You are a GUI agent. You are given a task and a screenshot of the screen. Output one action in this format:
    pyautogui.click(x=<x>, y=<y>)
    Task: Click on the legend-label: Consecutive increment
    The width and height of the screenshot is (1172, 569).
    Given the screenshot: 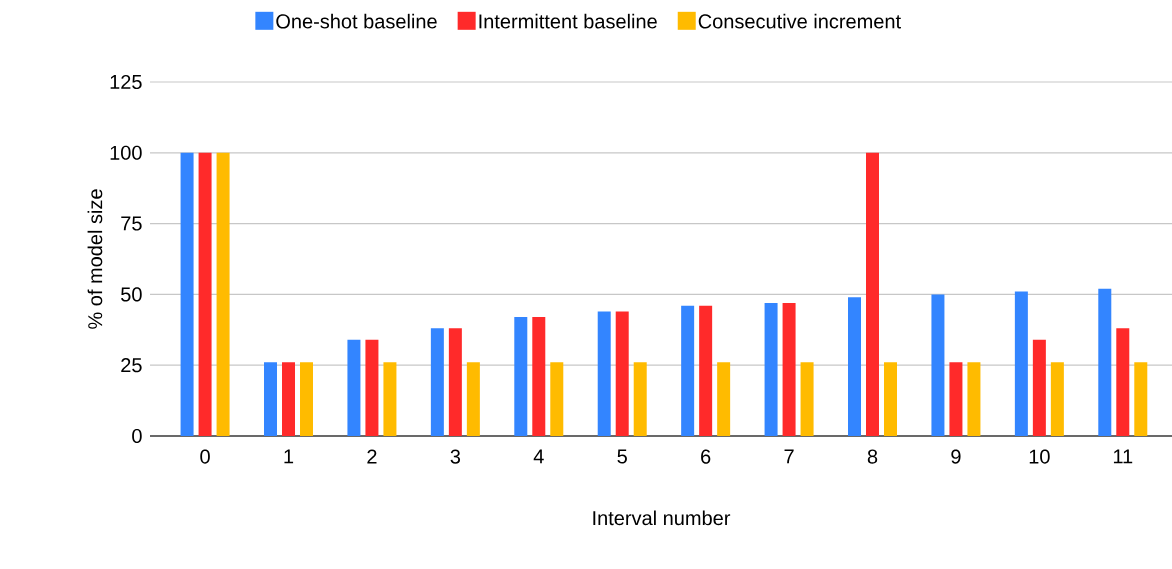 What is the action you would take?
    pyautogui.click(x=799, y=21)
    